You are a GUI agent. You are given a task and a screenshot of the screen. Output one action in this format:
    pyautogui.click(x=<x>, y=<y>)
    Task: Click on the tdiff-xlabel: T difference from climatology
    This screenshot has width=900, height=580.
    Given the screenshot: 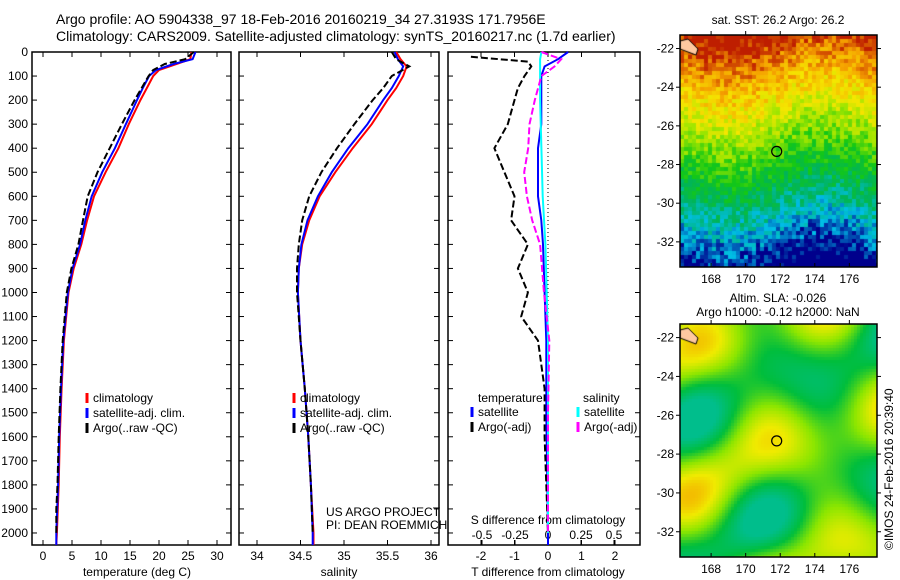 What is the action you would take?
    pyautogui.click(x=548, y=572)
    